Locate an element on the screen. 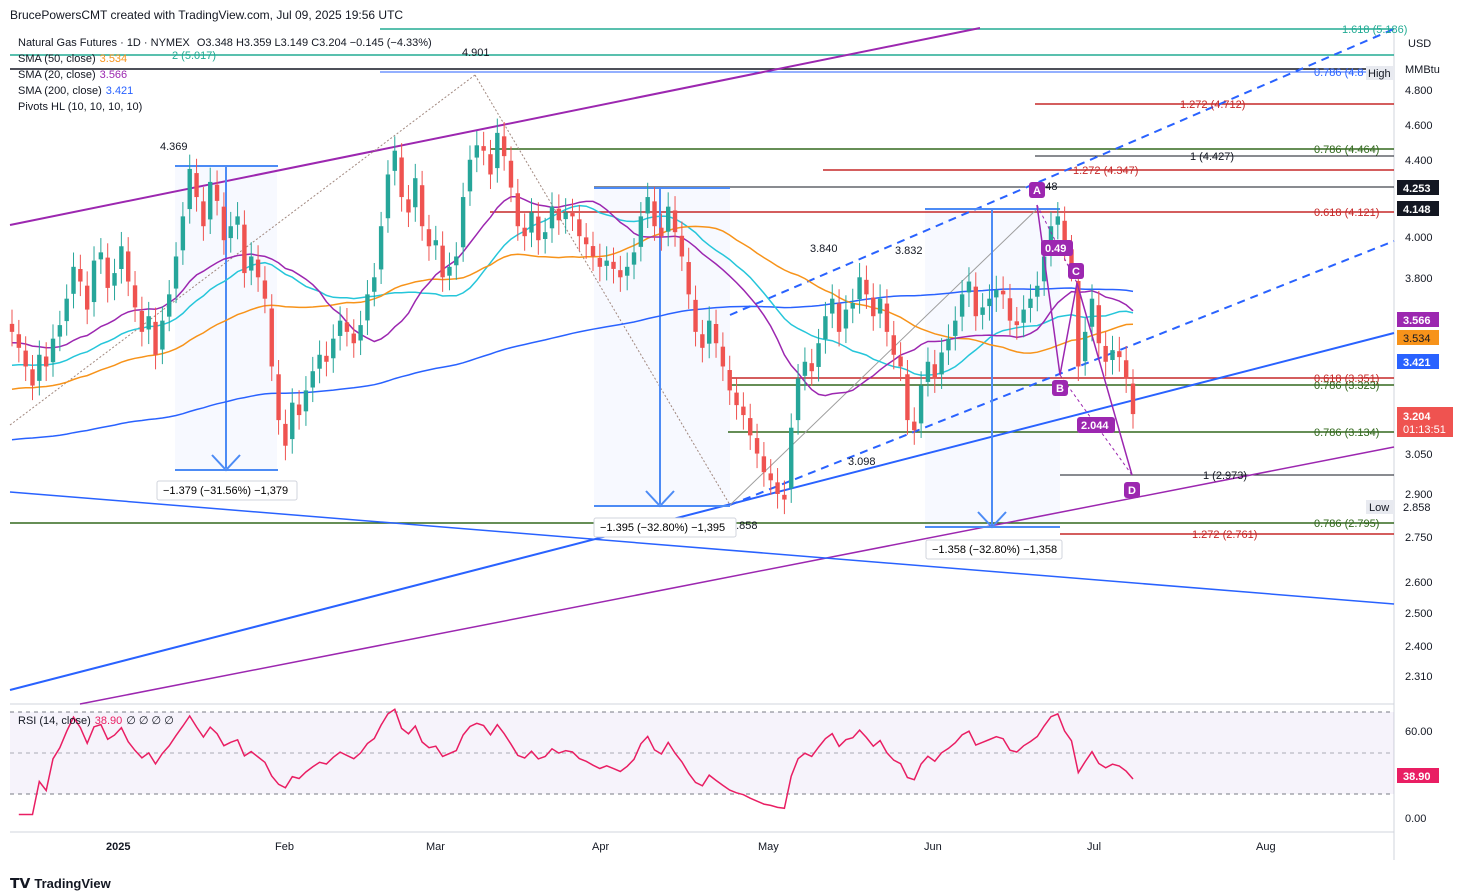 The height and width of the screenshot is (896, 1470). legend-pivots: Pivots HL (10, 10, 10, 10) is located at coordinates (80, 107).